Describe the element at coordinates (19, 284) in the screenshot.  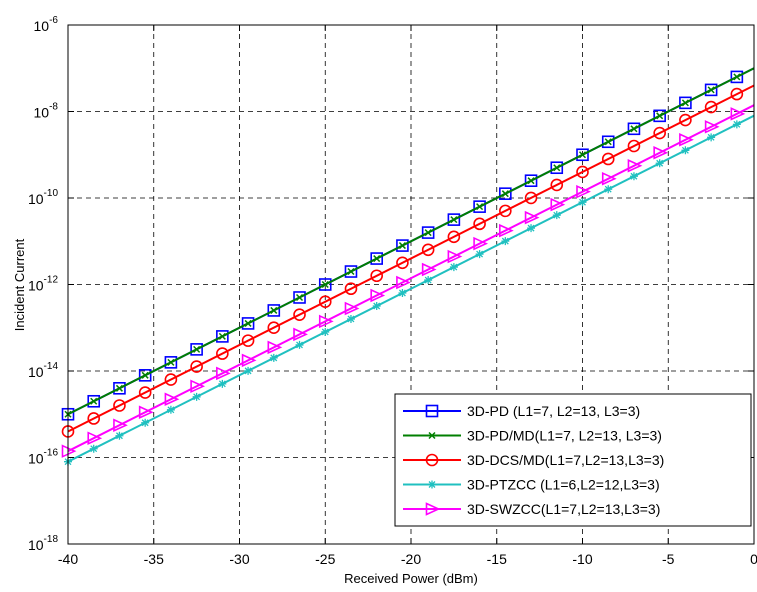
I see `y-axis-label: Incident Current` at that location.